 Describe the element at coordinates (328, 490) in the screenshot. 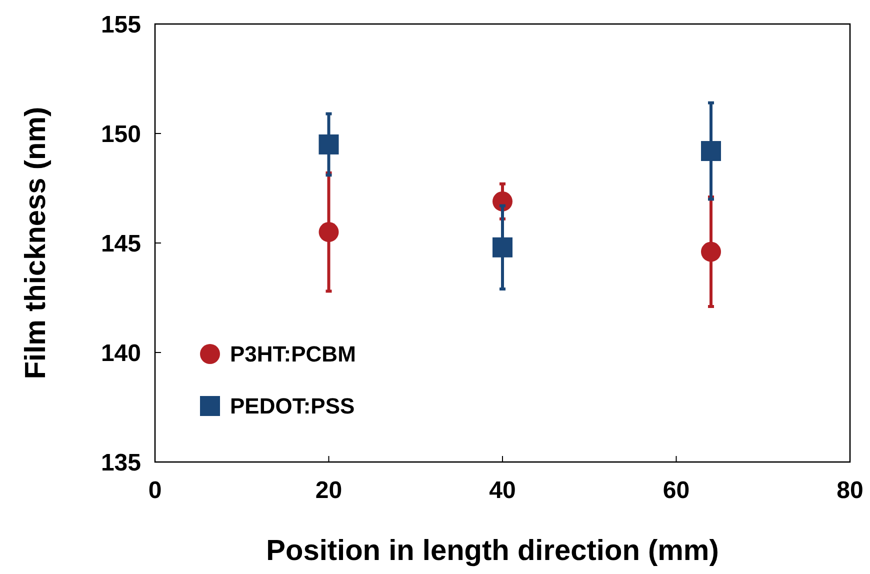

I see `x-tick-label: 20` at that location.